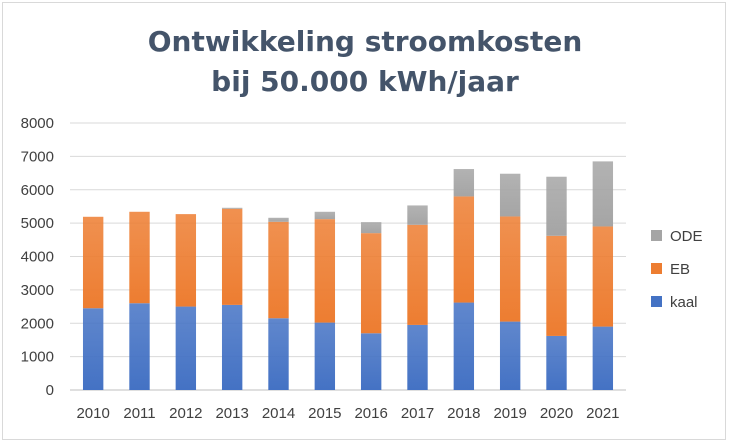 The image size is (730, 444). I want to click on y-tick-label: 2000, so click(37, 323).